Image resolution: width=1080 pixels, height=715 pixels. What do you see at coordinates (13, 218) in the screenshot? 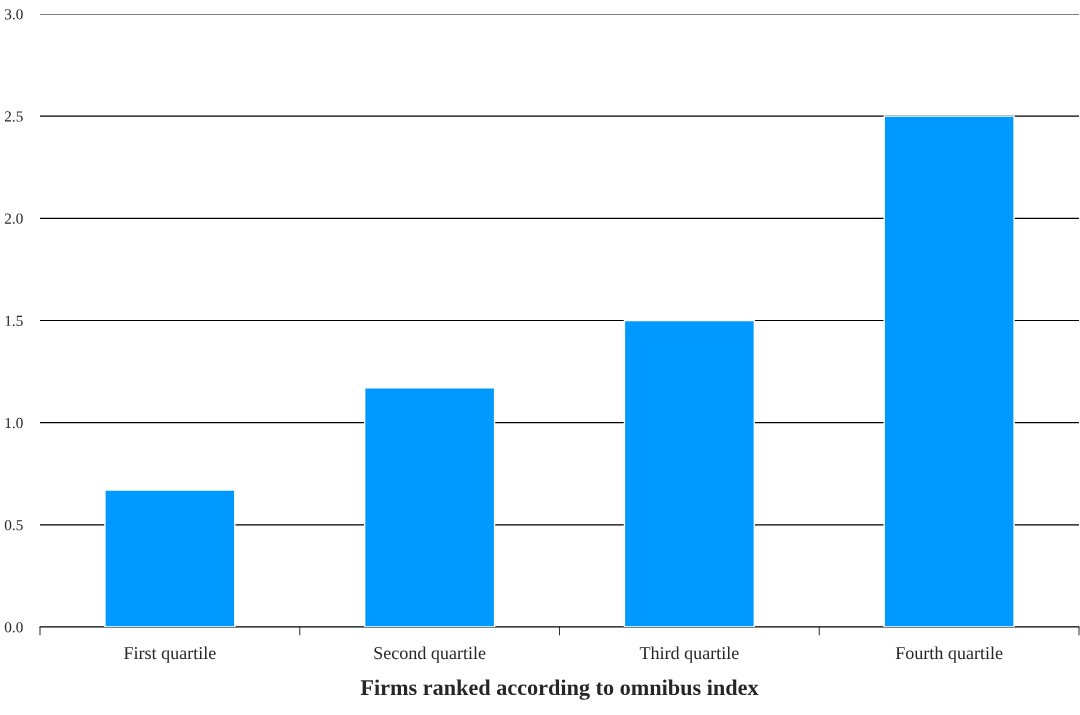
I see `y-tick-label: 2.0` at bounding box center [13, 218].